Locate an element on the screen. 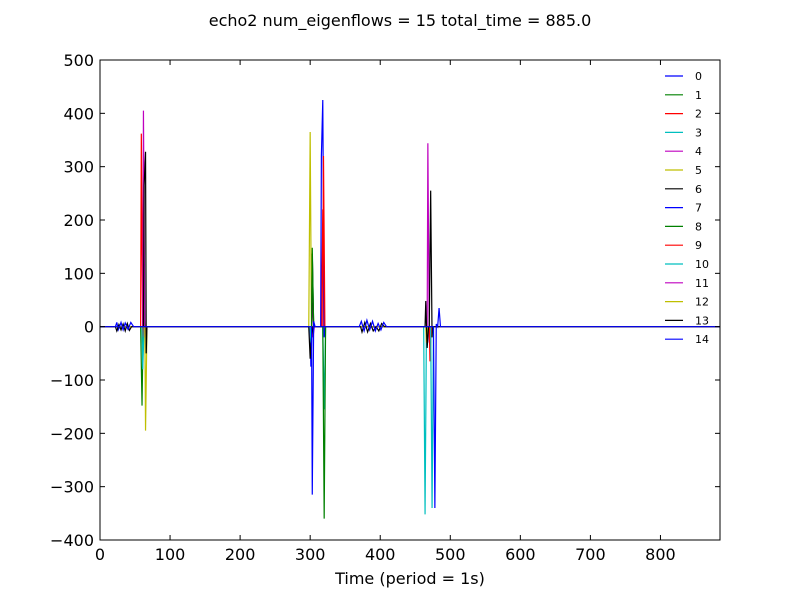  y-tick-label-400: 400 is located at coordinates (78, 113).